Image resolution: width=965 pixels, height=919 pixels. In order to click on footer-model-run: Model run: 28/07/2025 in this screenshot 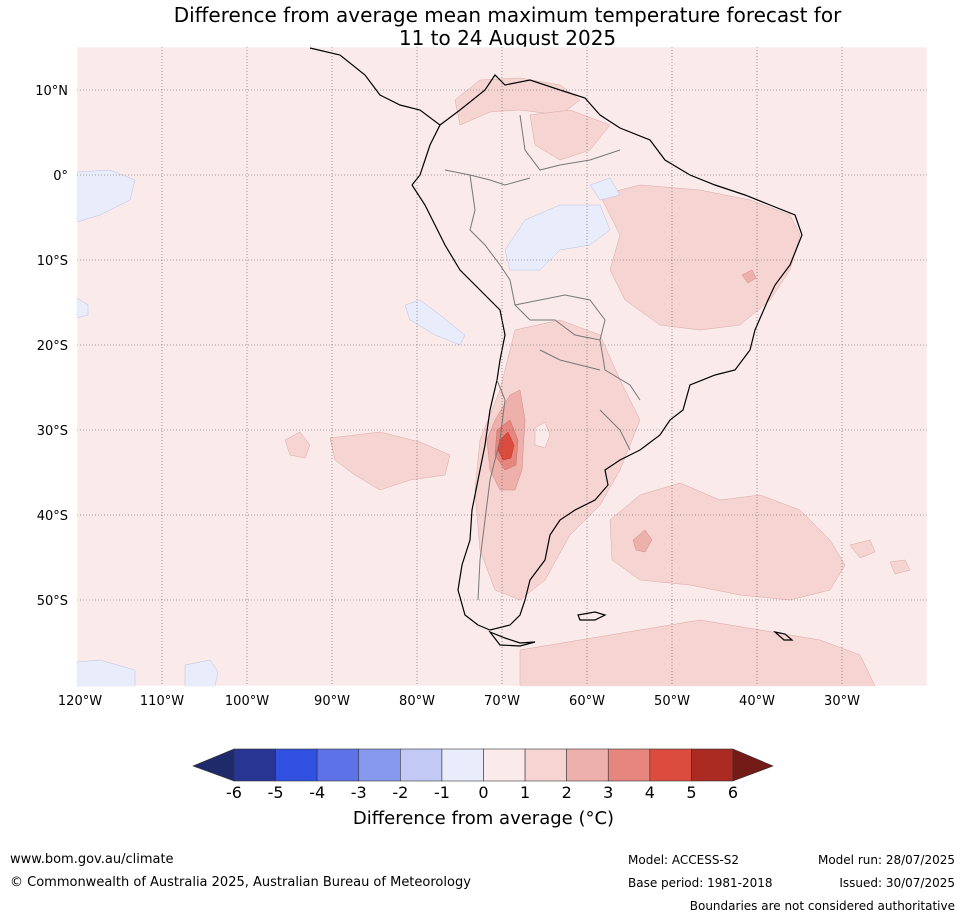, I will do `click(886, 860)`.